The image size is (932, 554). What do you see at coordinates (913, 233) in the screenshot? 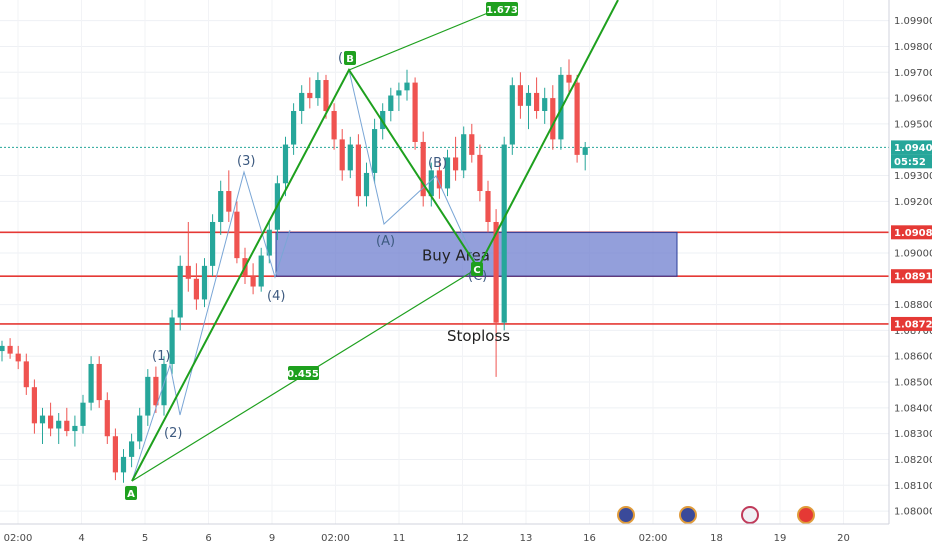
I see `price-tag-text: 1.09080` at bounding box center [913, 233].